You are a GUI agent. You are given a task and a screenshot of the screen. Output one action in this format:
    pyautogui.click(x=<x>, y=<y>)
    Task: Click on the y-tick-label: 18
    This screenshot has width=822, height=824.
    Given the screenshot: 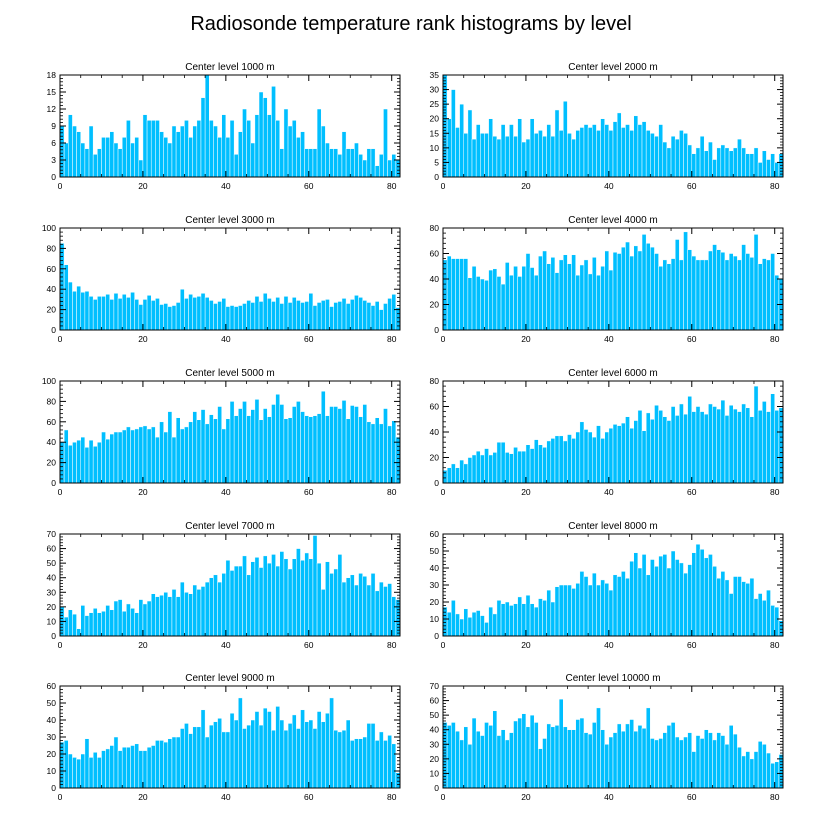 What is the action you would take?
    pyautogui.click(x=52, y=75)
    